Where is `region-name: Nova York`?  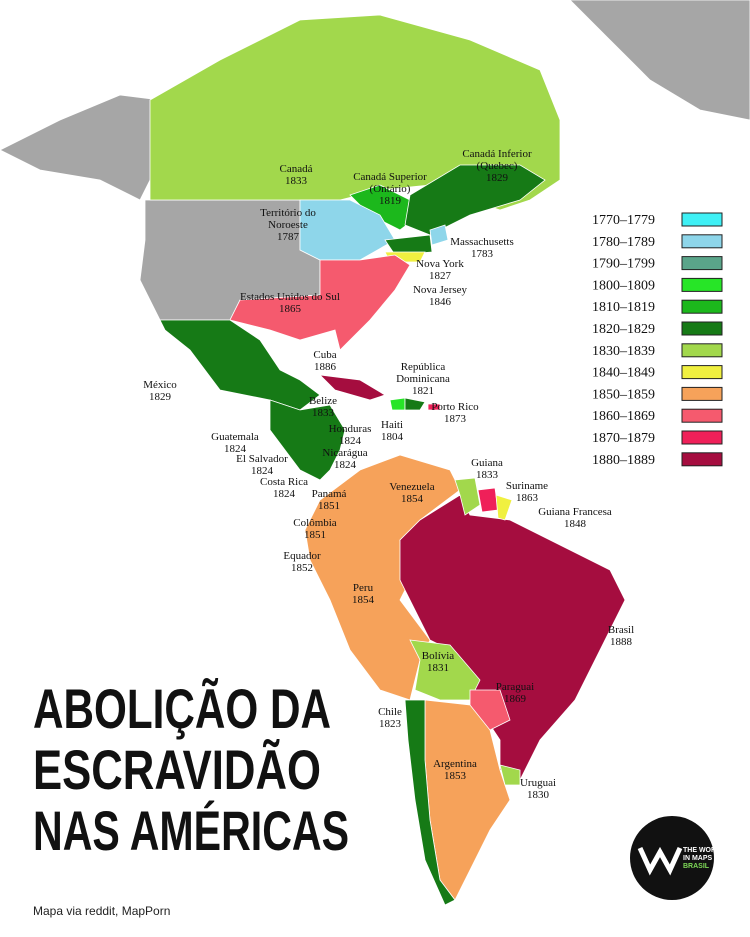 region-name: Nova York is located at coordinates (440, 264).